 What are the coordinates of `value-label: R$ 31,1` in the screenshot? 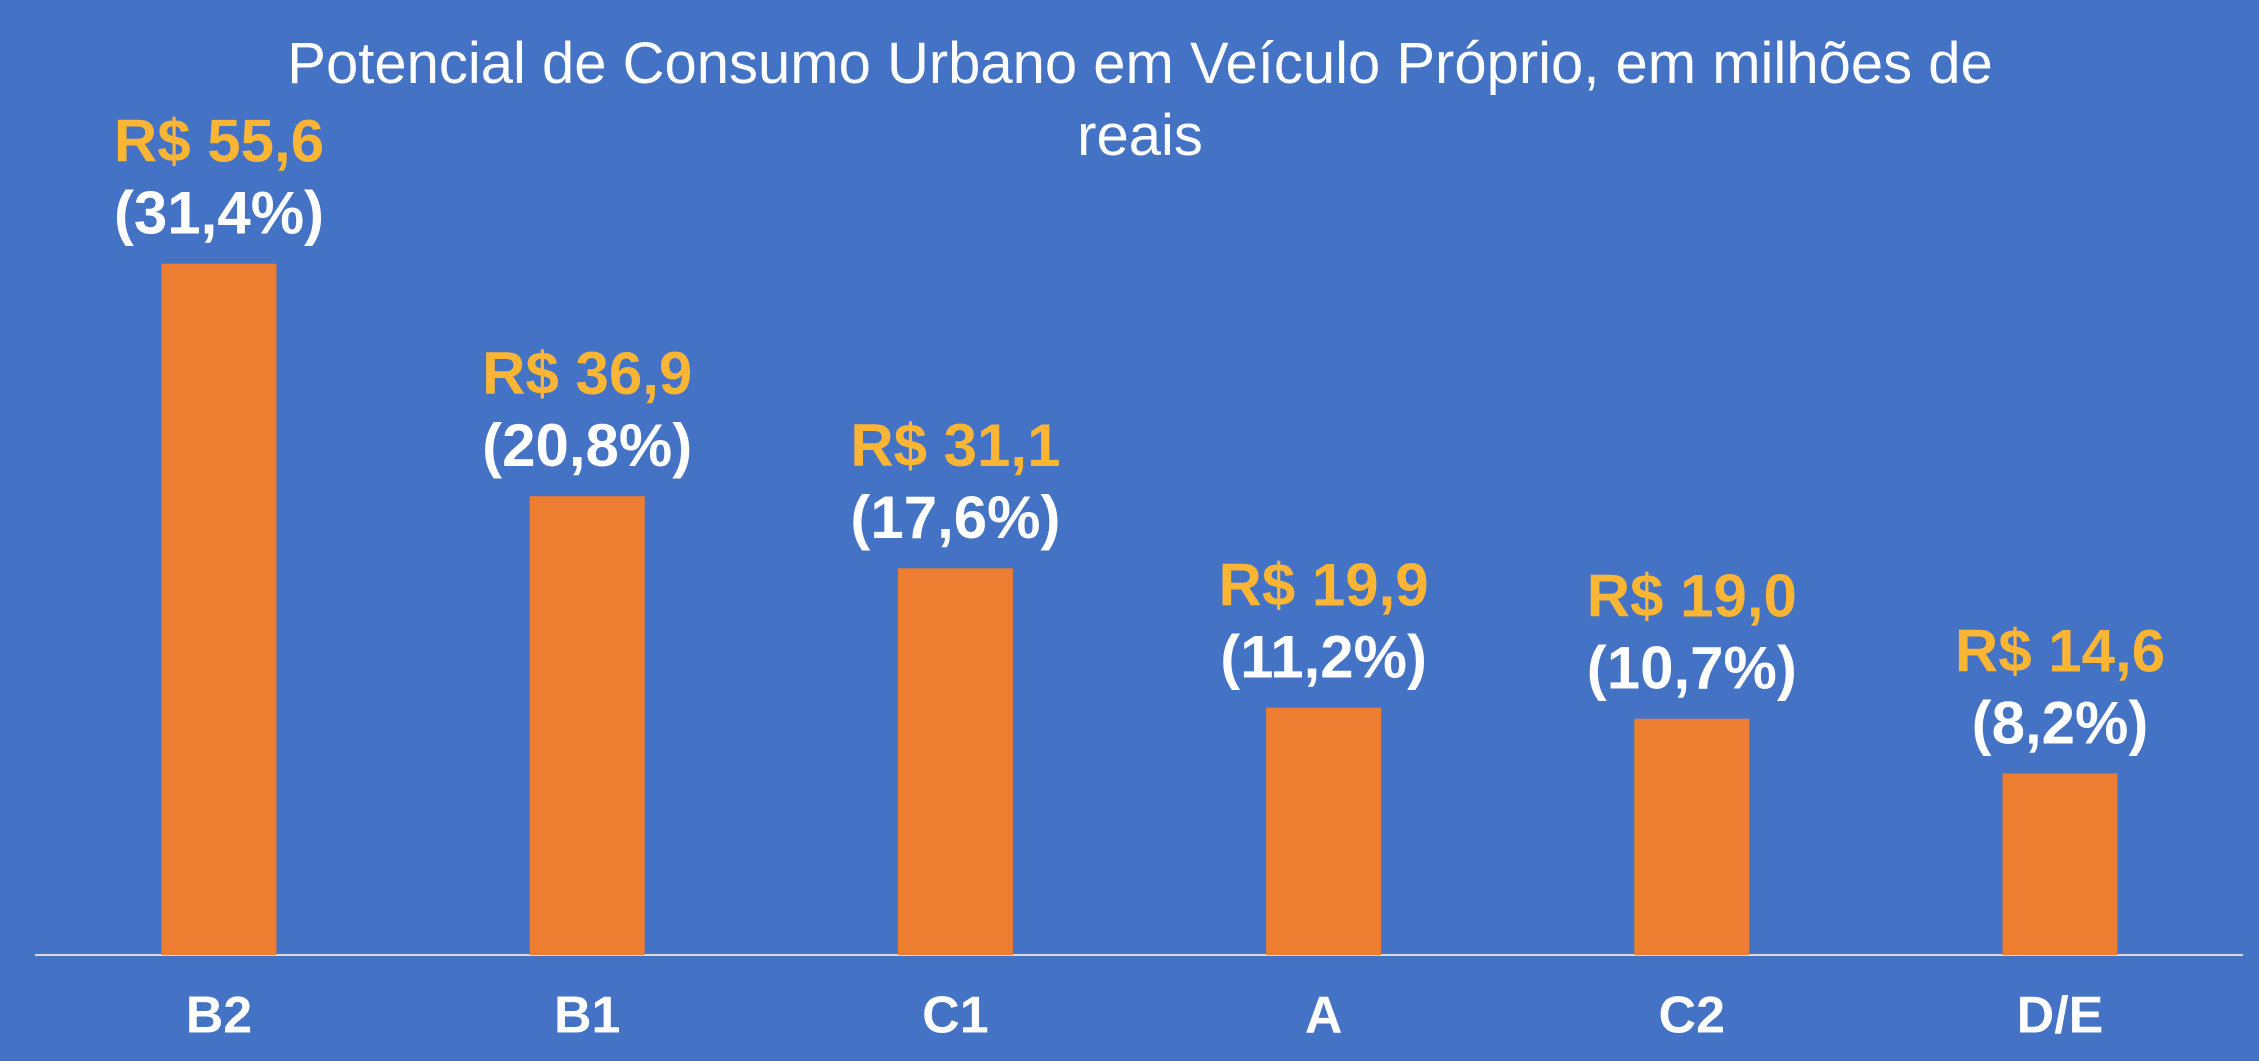 It's located at (955, 445).